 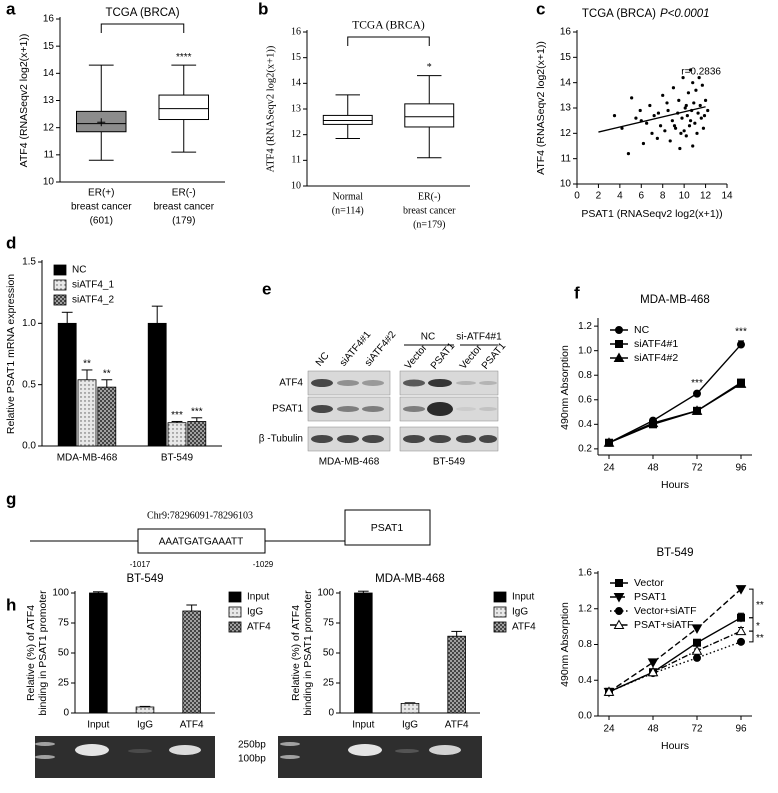 What do you see at coordinates (296, 185) in the screenshot?
I see `y-tick-label: 10` at bounding box center [296, 185].